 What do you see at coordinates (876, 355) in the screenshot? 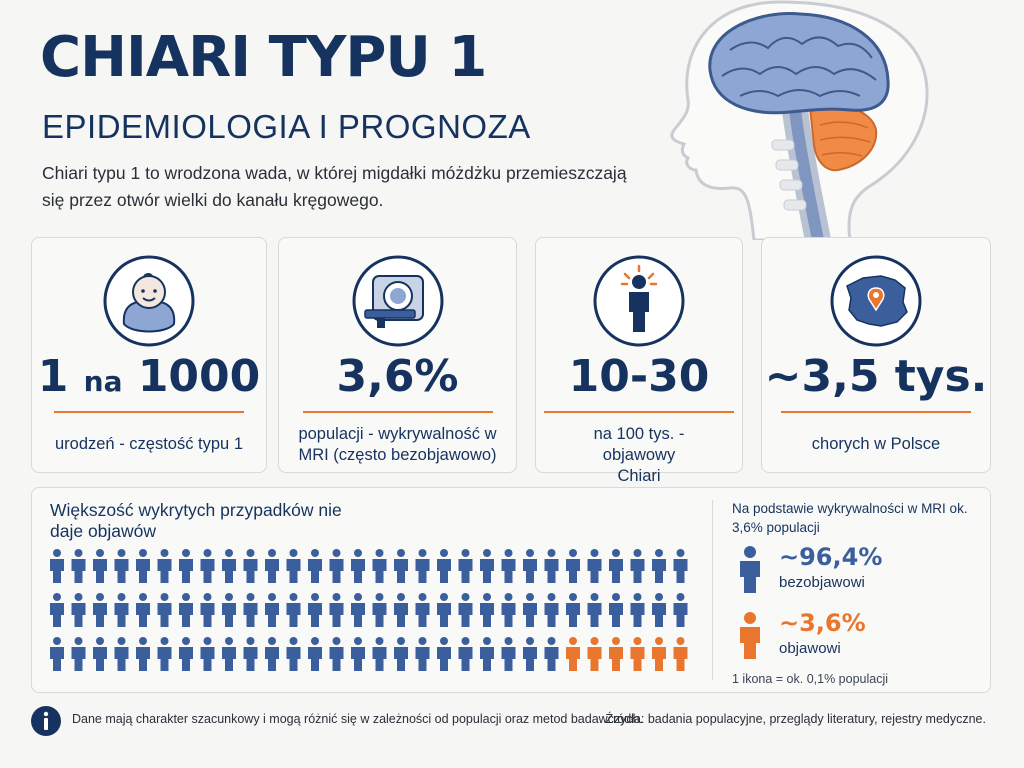
I see `stat-card-poland: ~3,5 tys. chorych w Polsce` at bounding box center [876, 355].